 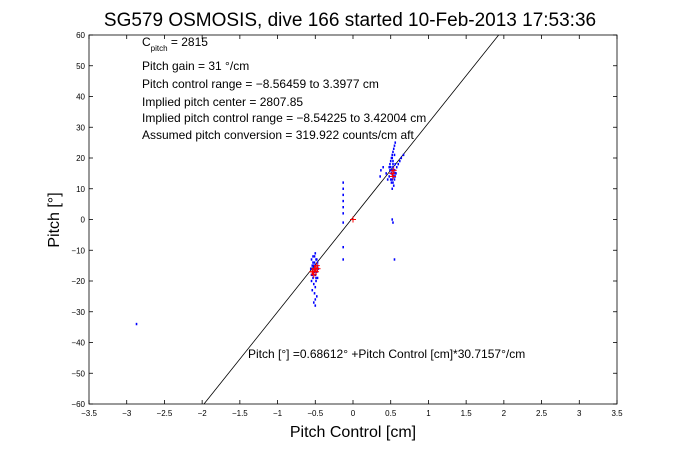 What do you see at coordinates (127, 413) in the screenshot?
I see `x-tick-label: −3` at bounding box center [127, 413].